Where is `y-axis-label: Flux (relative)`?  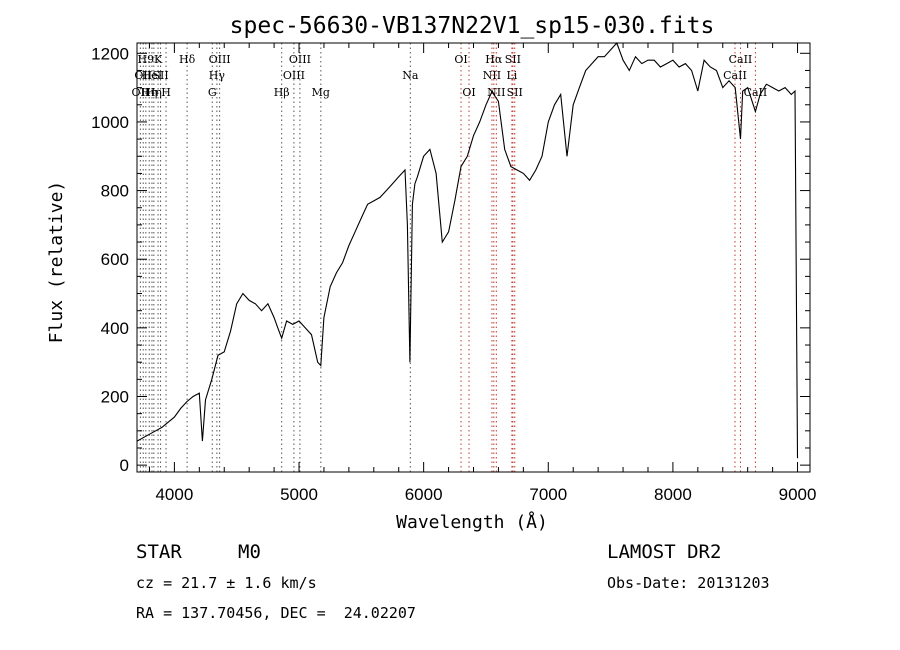
y-axis-label: Flux (relative) is located at coordinates (56, 262).